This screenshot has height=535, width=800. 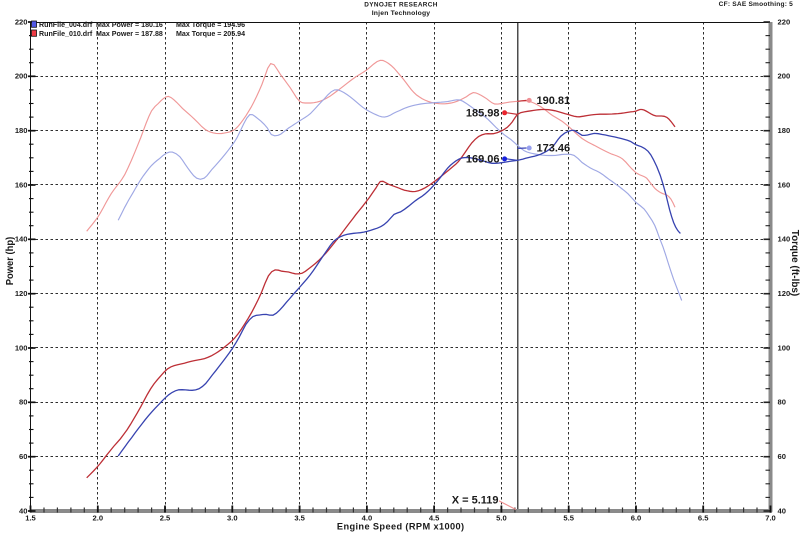 I want to click on svg-text: 5.0, so click(x=501, y=518).